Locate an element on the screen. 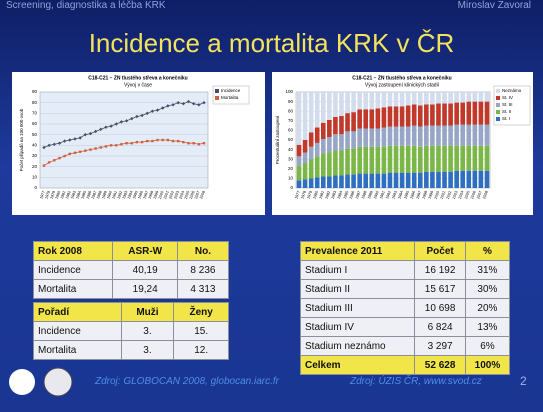  chart-title: C18-C21 – ZN tlustého střeva a konečníku is located at coordinates (137, 78).